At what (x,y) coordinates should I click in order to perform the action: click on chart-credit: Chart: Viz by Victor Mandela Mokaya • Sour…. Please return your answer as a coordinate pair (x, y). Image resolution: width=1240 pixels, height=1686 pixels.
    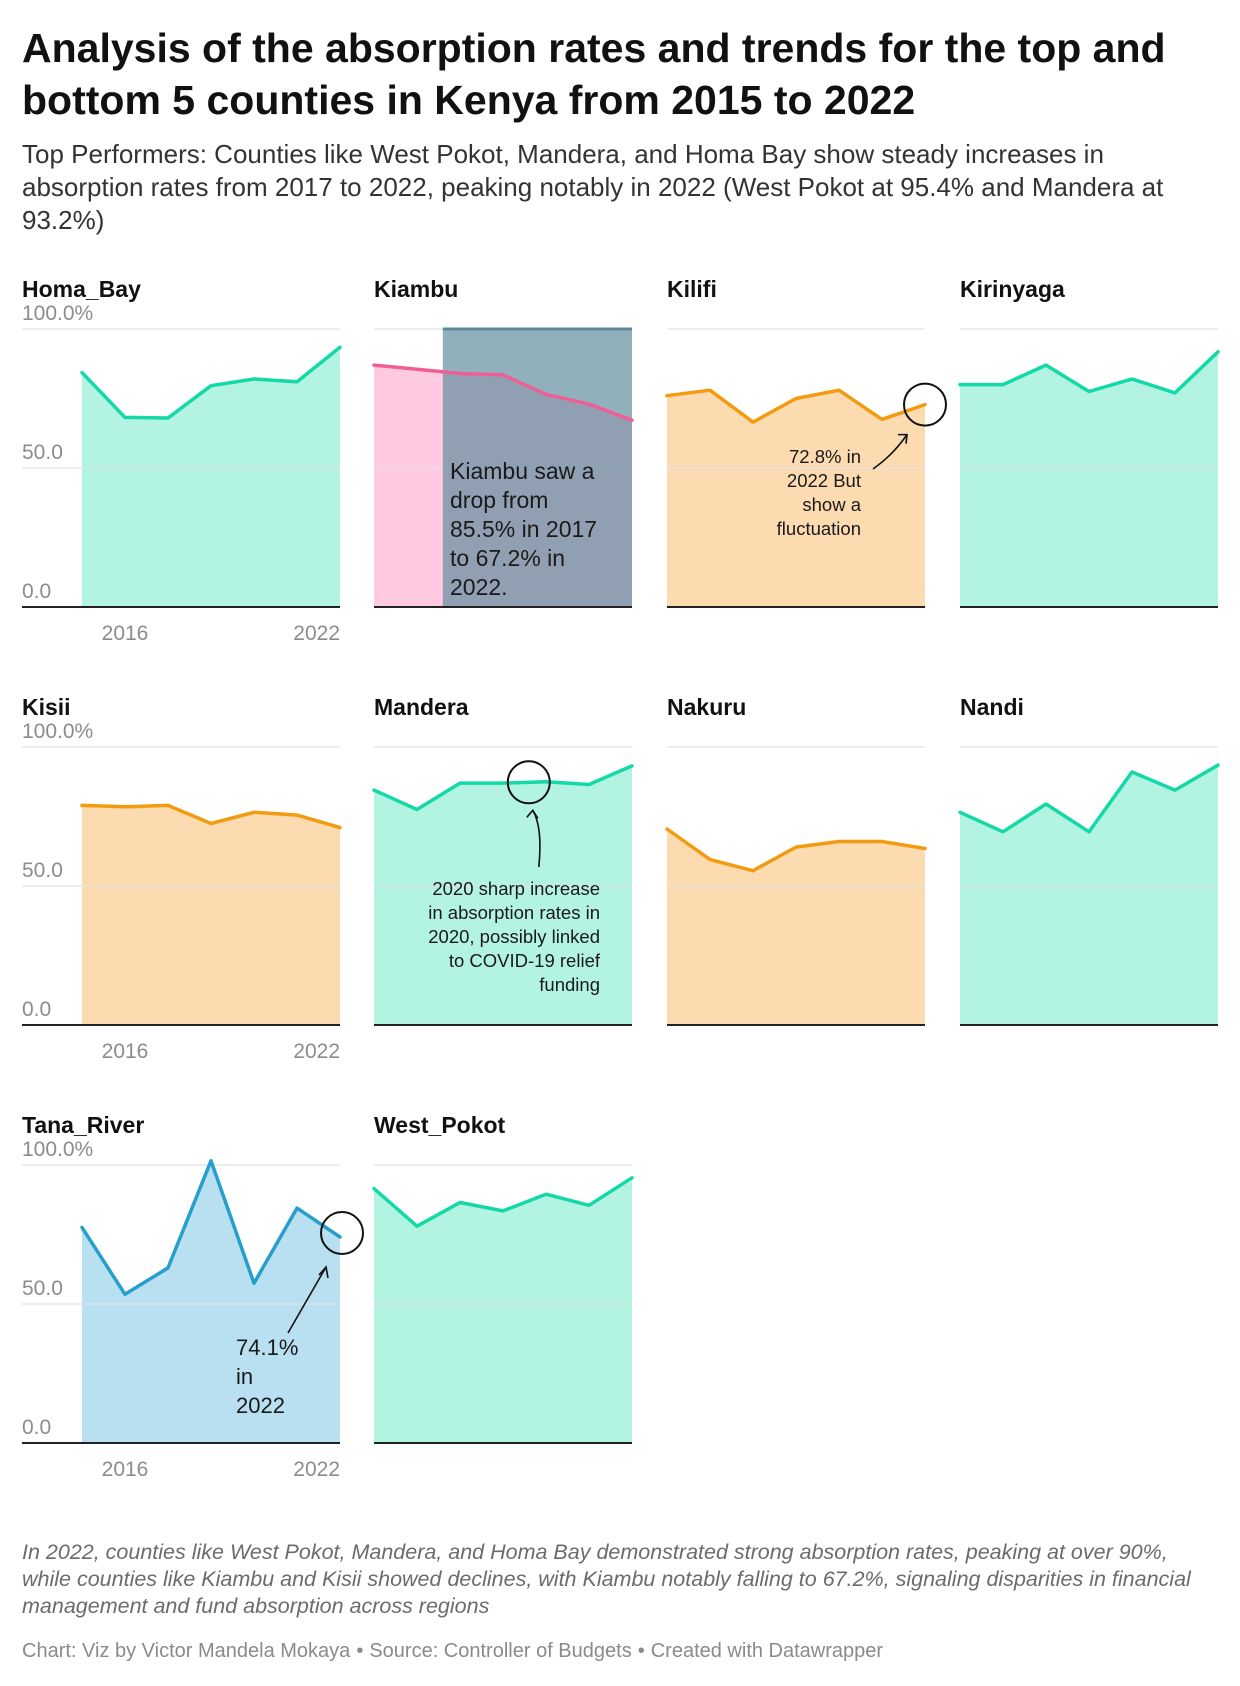
    Looking at the image, I should click on (617, 1651).